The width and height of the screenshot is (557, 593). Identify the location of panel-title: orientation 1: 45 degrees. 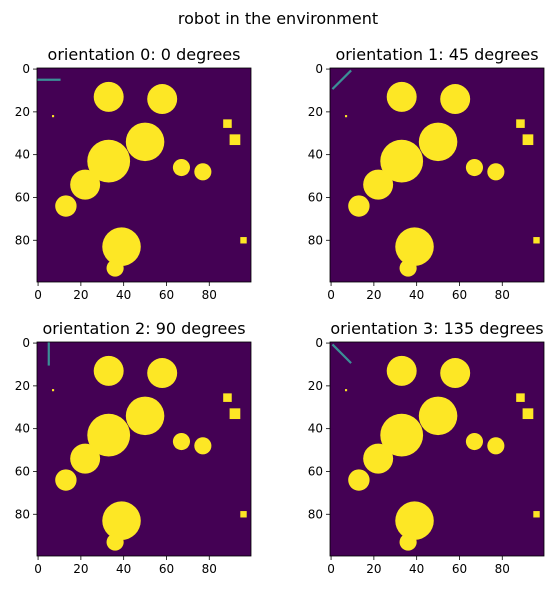
(436, 54).